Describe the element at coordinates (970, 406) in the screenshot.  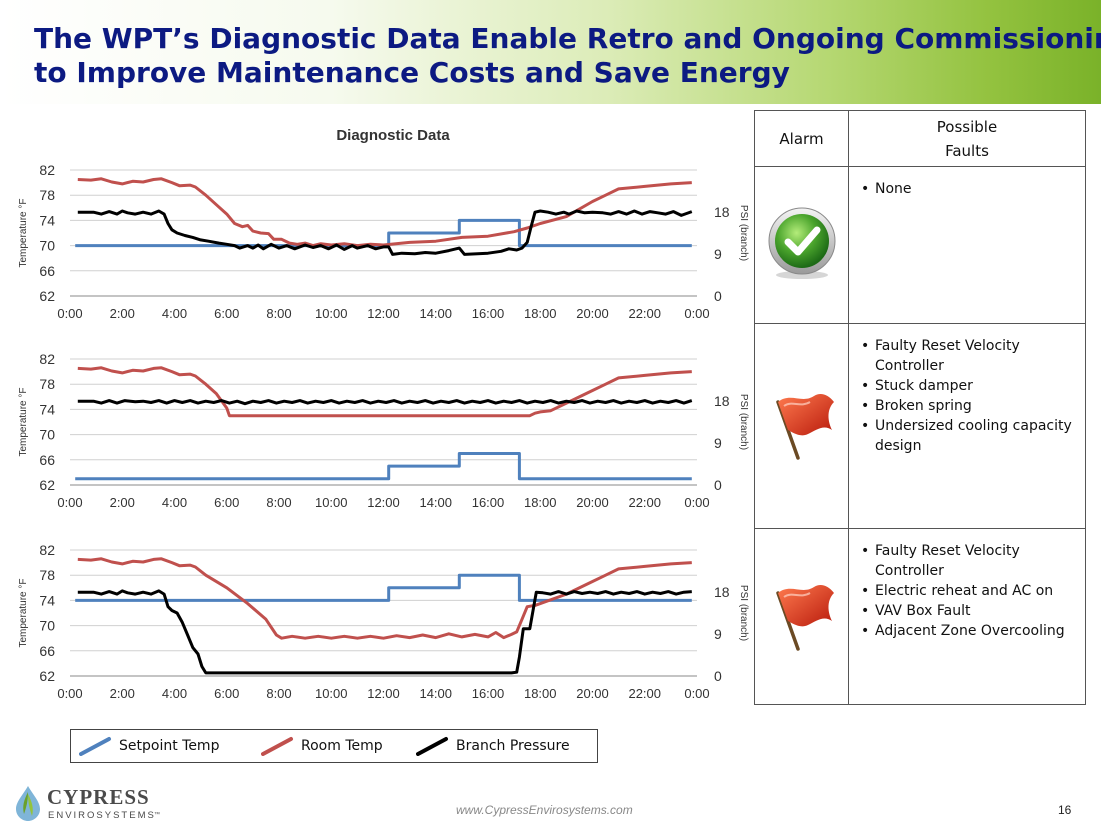
I see `fault-item: Broken spring` at that location.